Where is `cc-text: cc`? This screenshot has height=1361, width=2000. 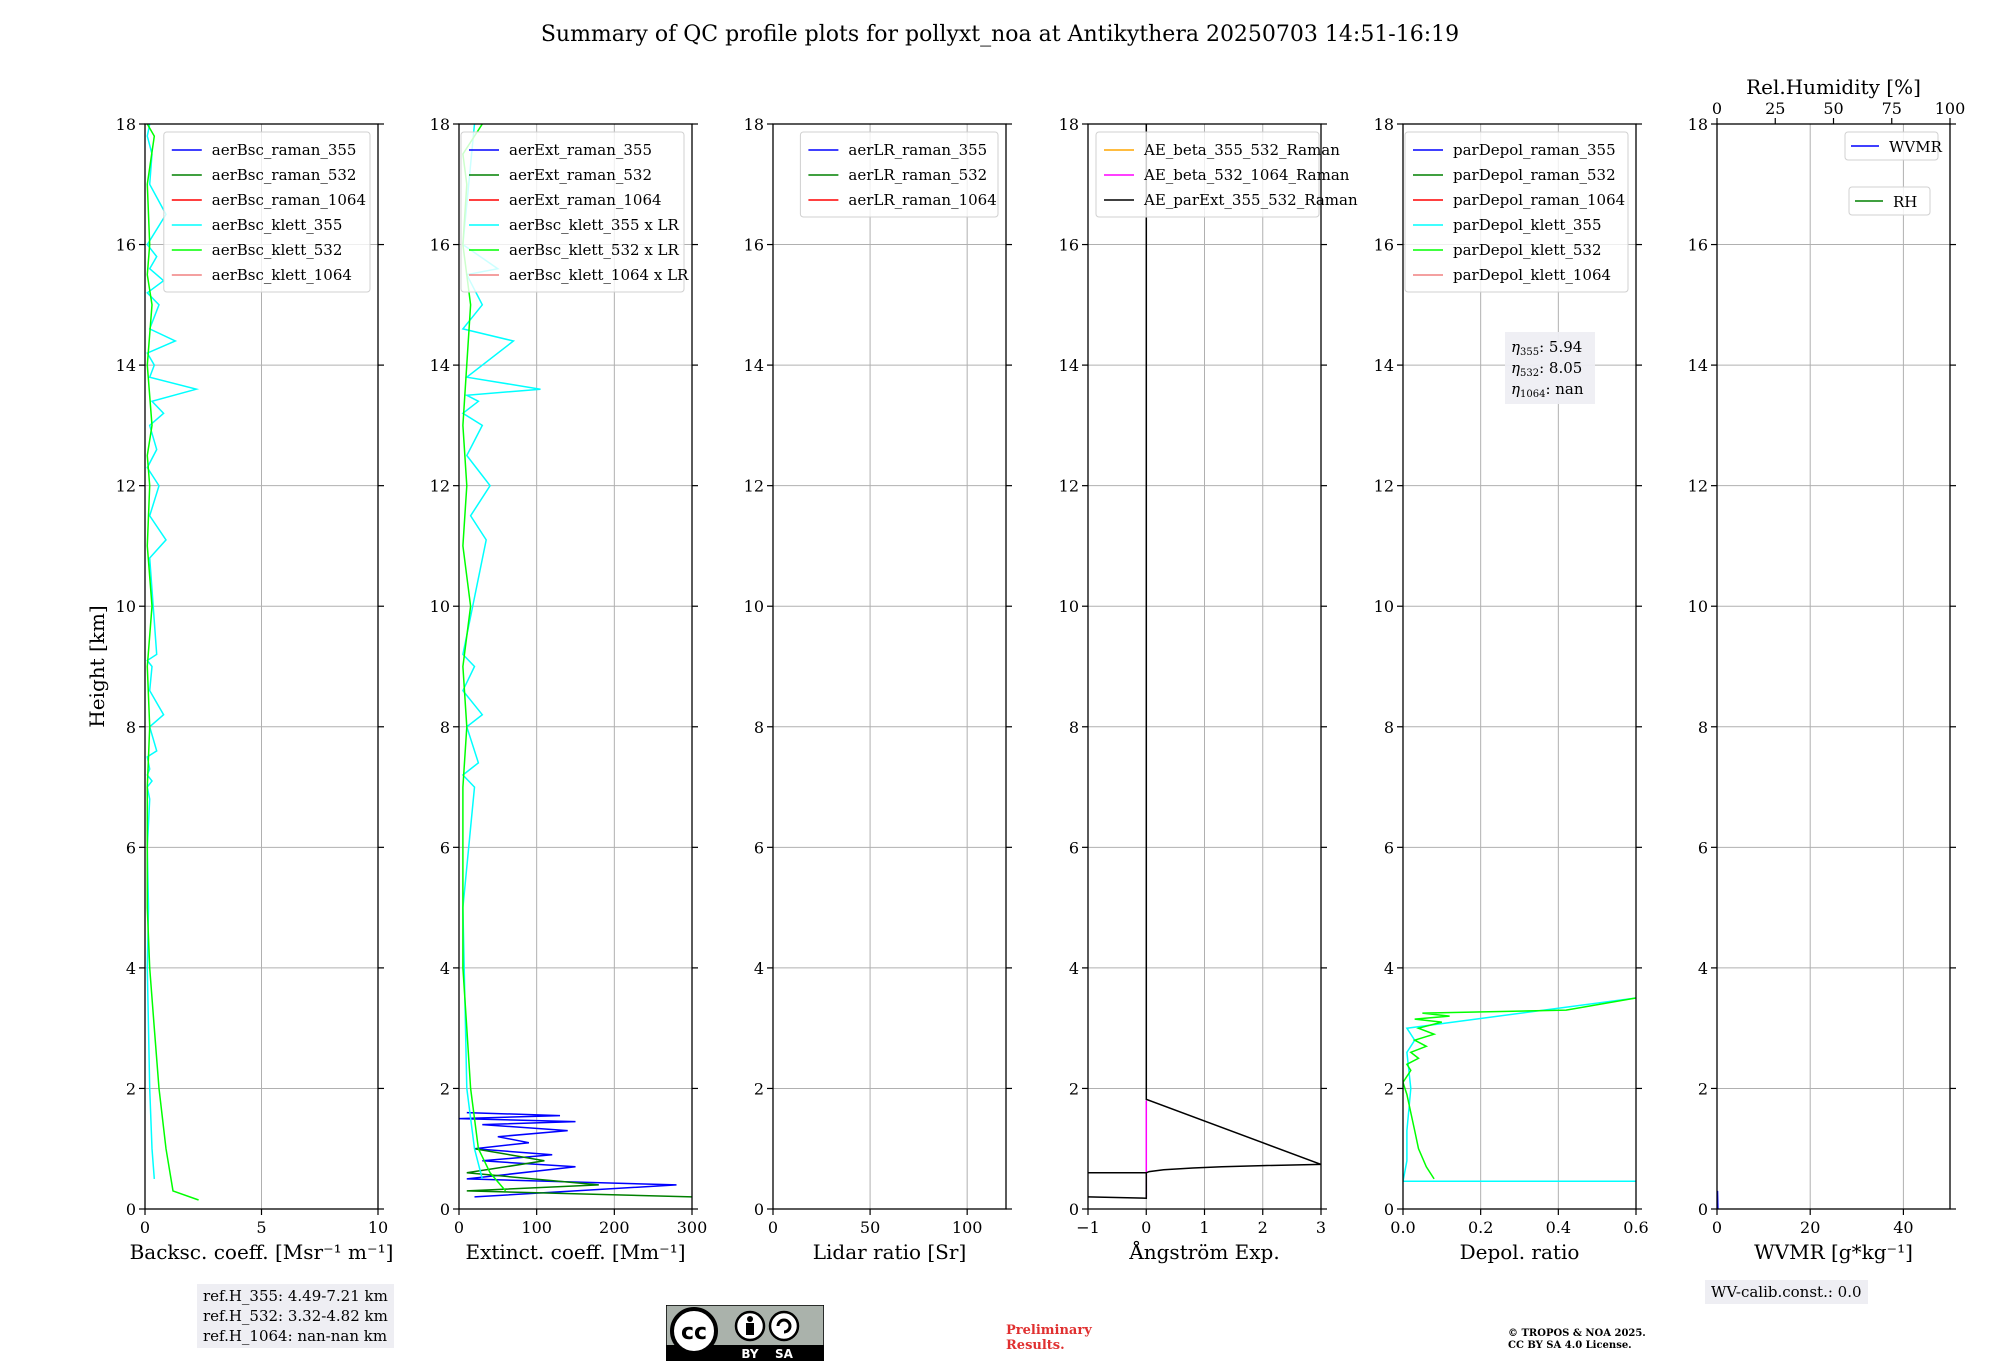
cc-text: cc is located at coordinates (694, 1332).